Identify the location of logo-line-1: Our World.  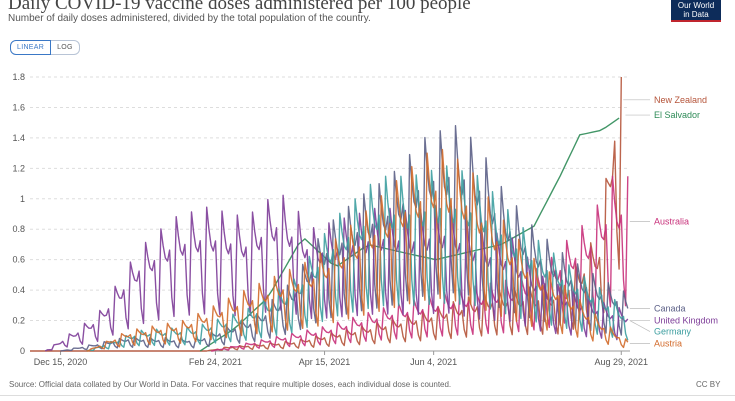
(696, 5).